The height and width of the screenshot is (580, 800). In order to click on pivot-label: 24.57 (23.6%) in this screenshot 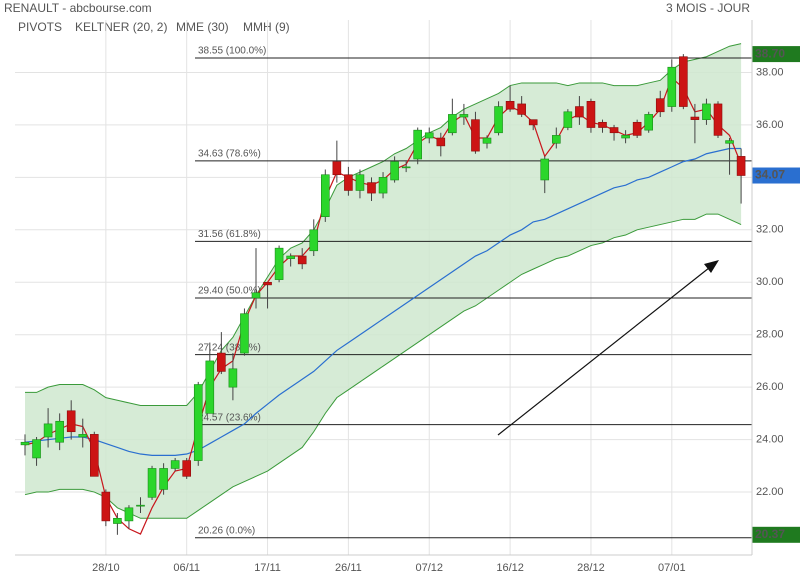, I will do `click(229, 417)`.